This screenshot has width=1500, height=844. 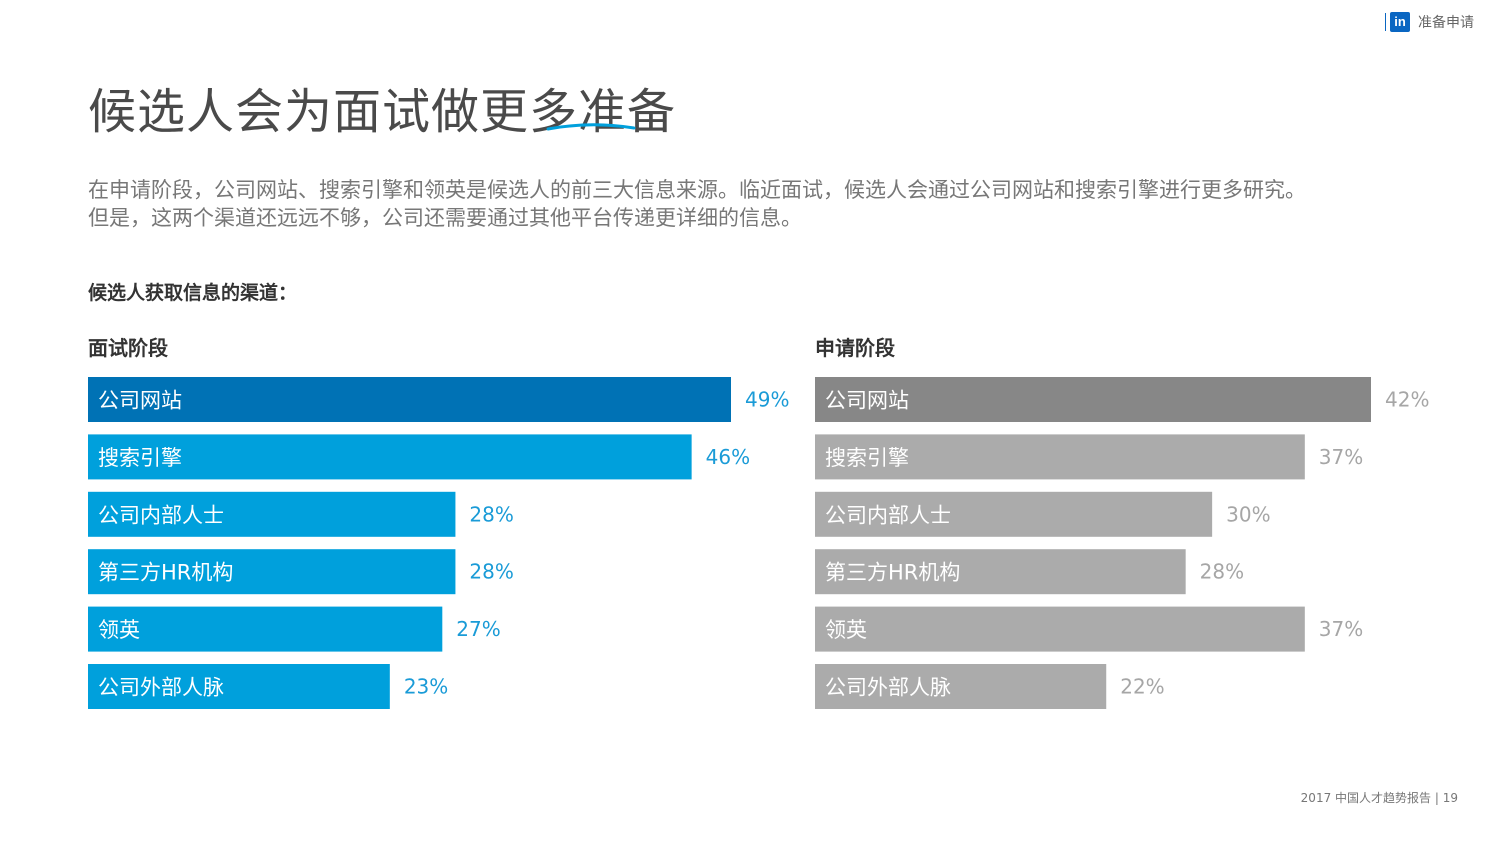 What do you see at coordinates (193, 293) in the screenshot?
I see `chart-subheading: 候选人获取信息的渠道：` at bounding box center [193, 293].